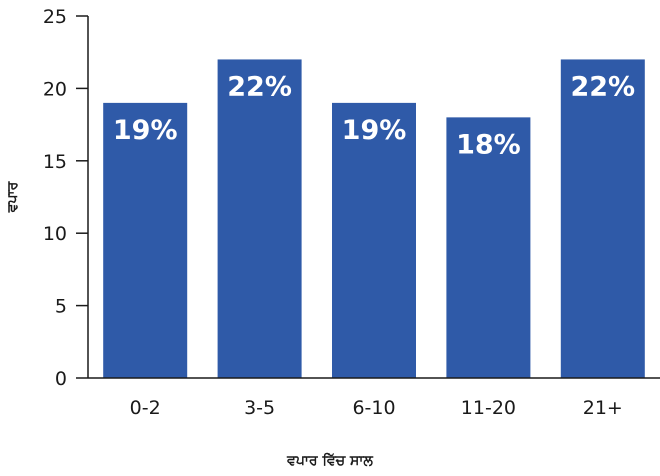 This screenshot has height=476, width=660. What do you see at coordinates (61, 379) in the screenshot?
I see `y-tick-label: 0` at bounding box center [61, 379].